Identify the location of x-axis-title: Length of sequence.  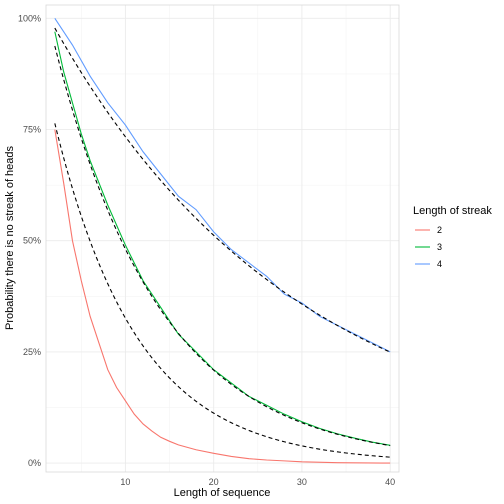
(222, 493).